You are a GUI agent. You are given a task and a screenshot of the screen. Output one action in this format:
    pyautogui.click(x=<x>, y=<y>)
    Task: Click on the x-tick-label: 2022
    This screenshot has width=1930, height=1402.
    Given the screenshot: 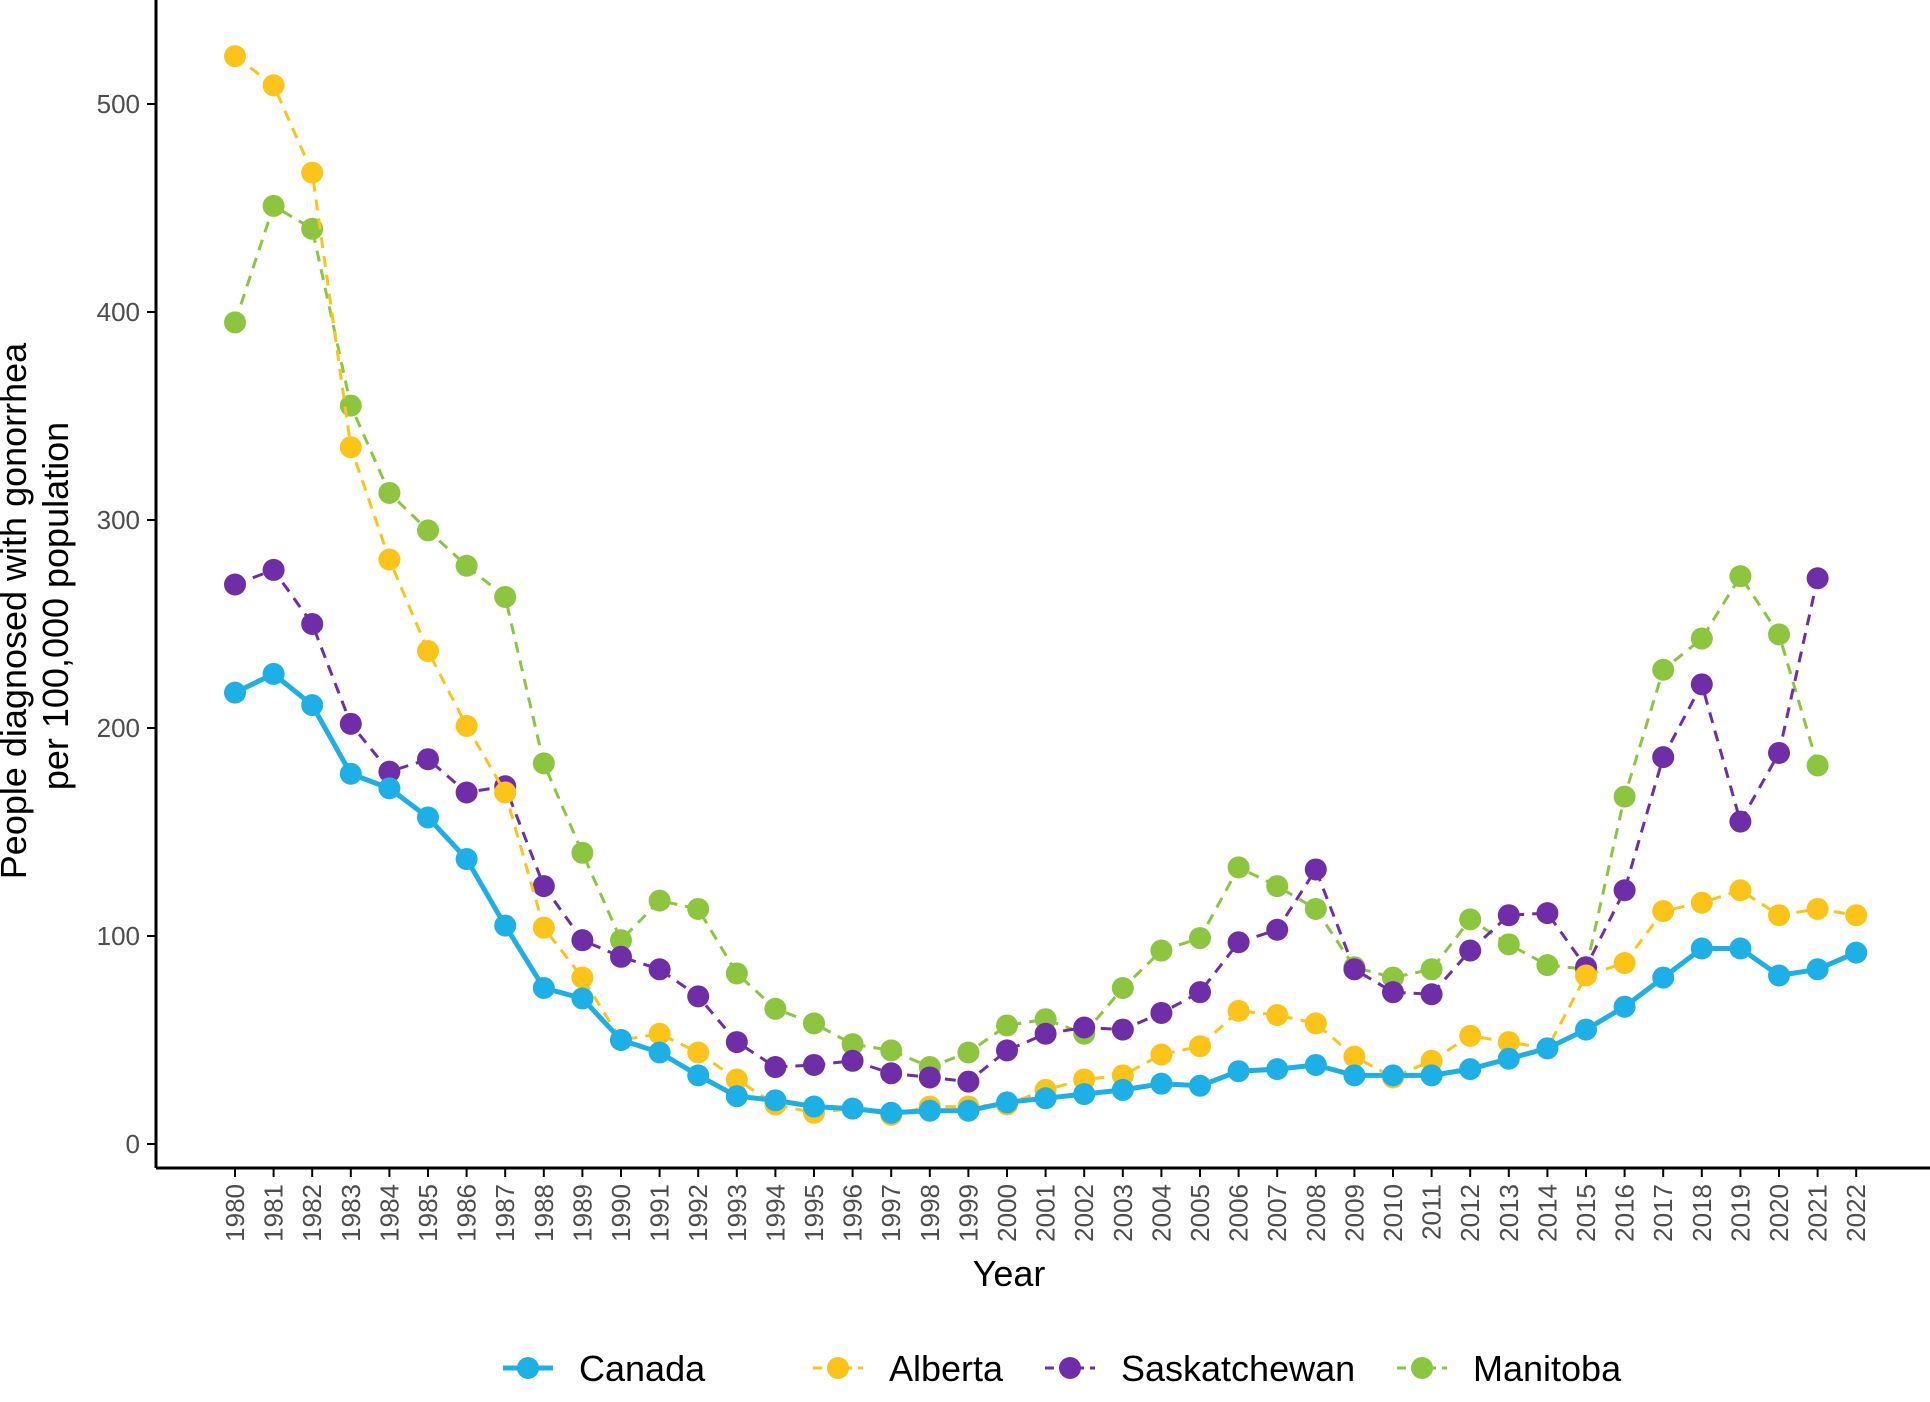 What is the action you would take?
    pyautogui.click(x=1856, y=1213)
    